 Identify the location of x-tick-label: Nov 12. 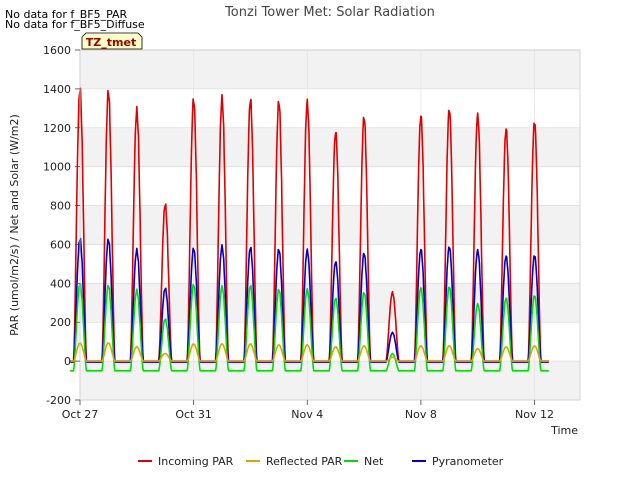
(534, 414).